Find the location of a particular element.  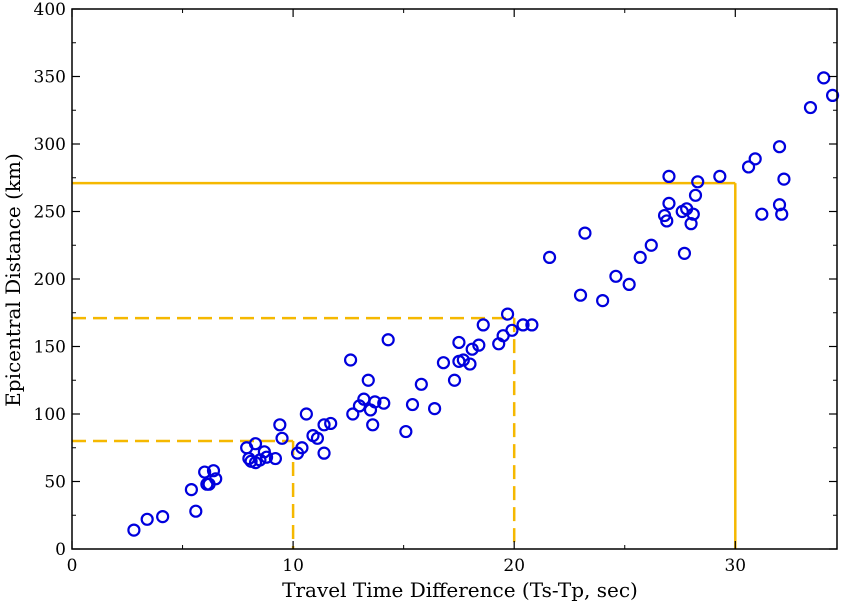

y-tick-label: 400 is located at coordinates (50, 10).